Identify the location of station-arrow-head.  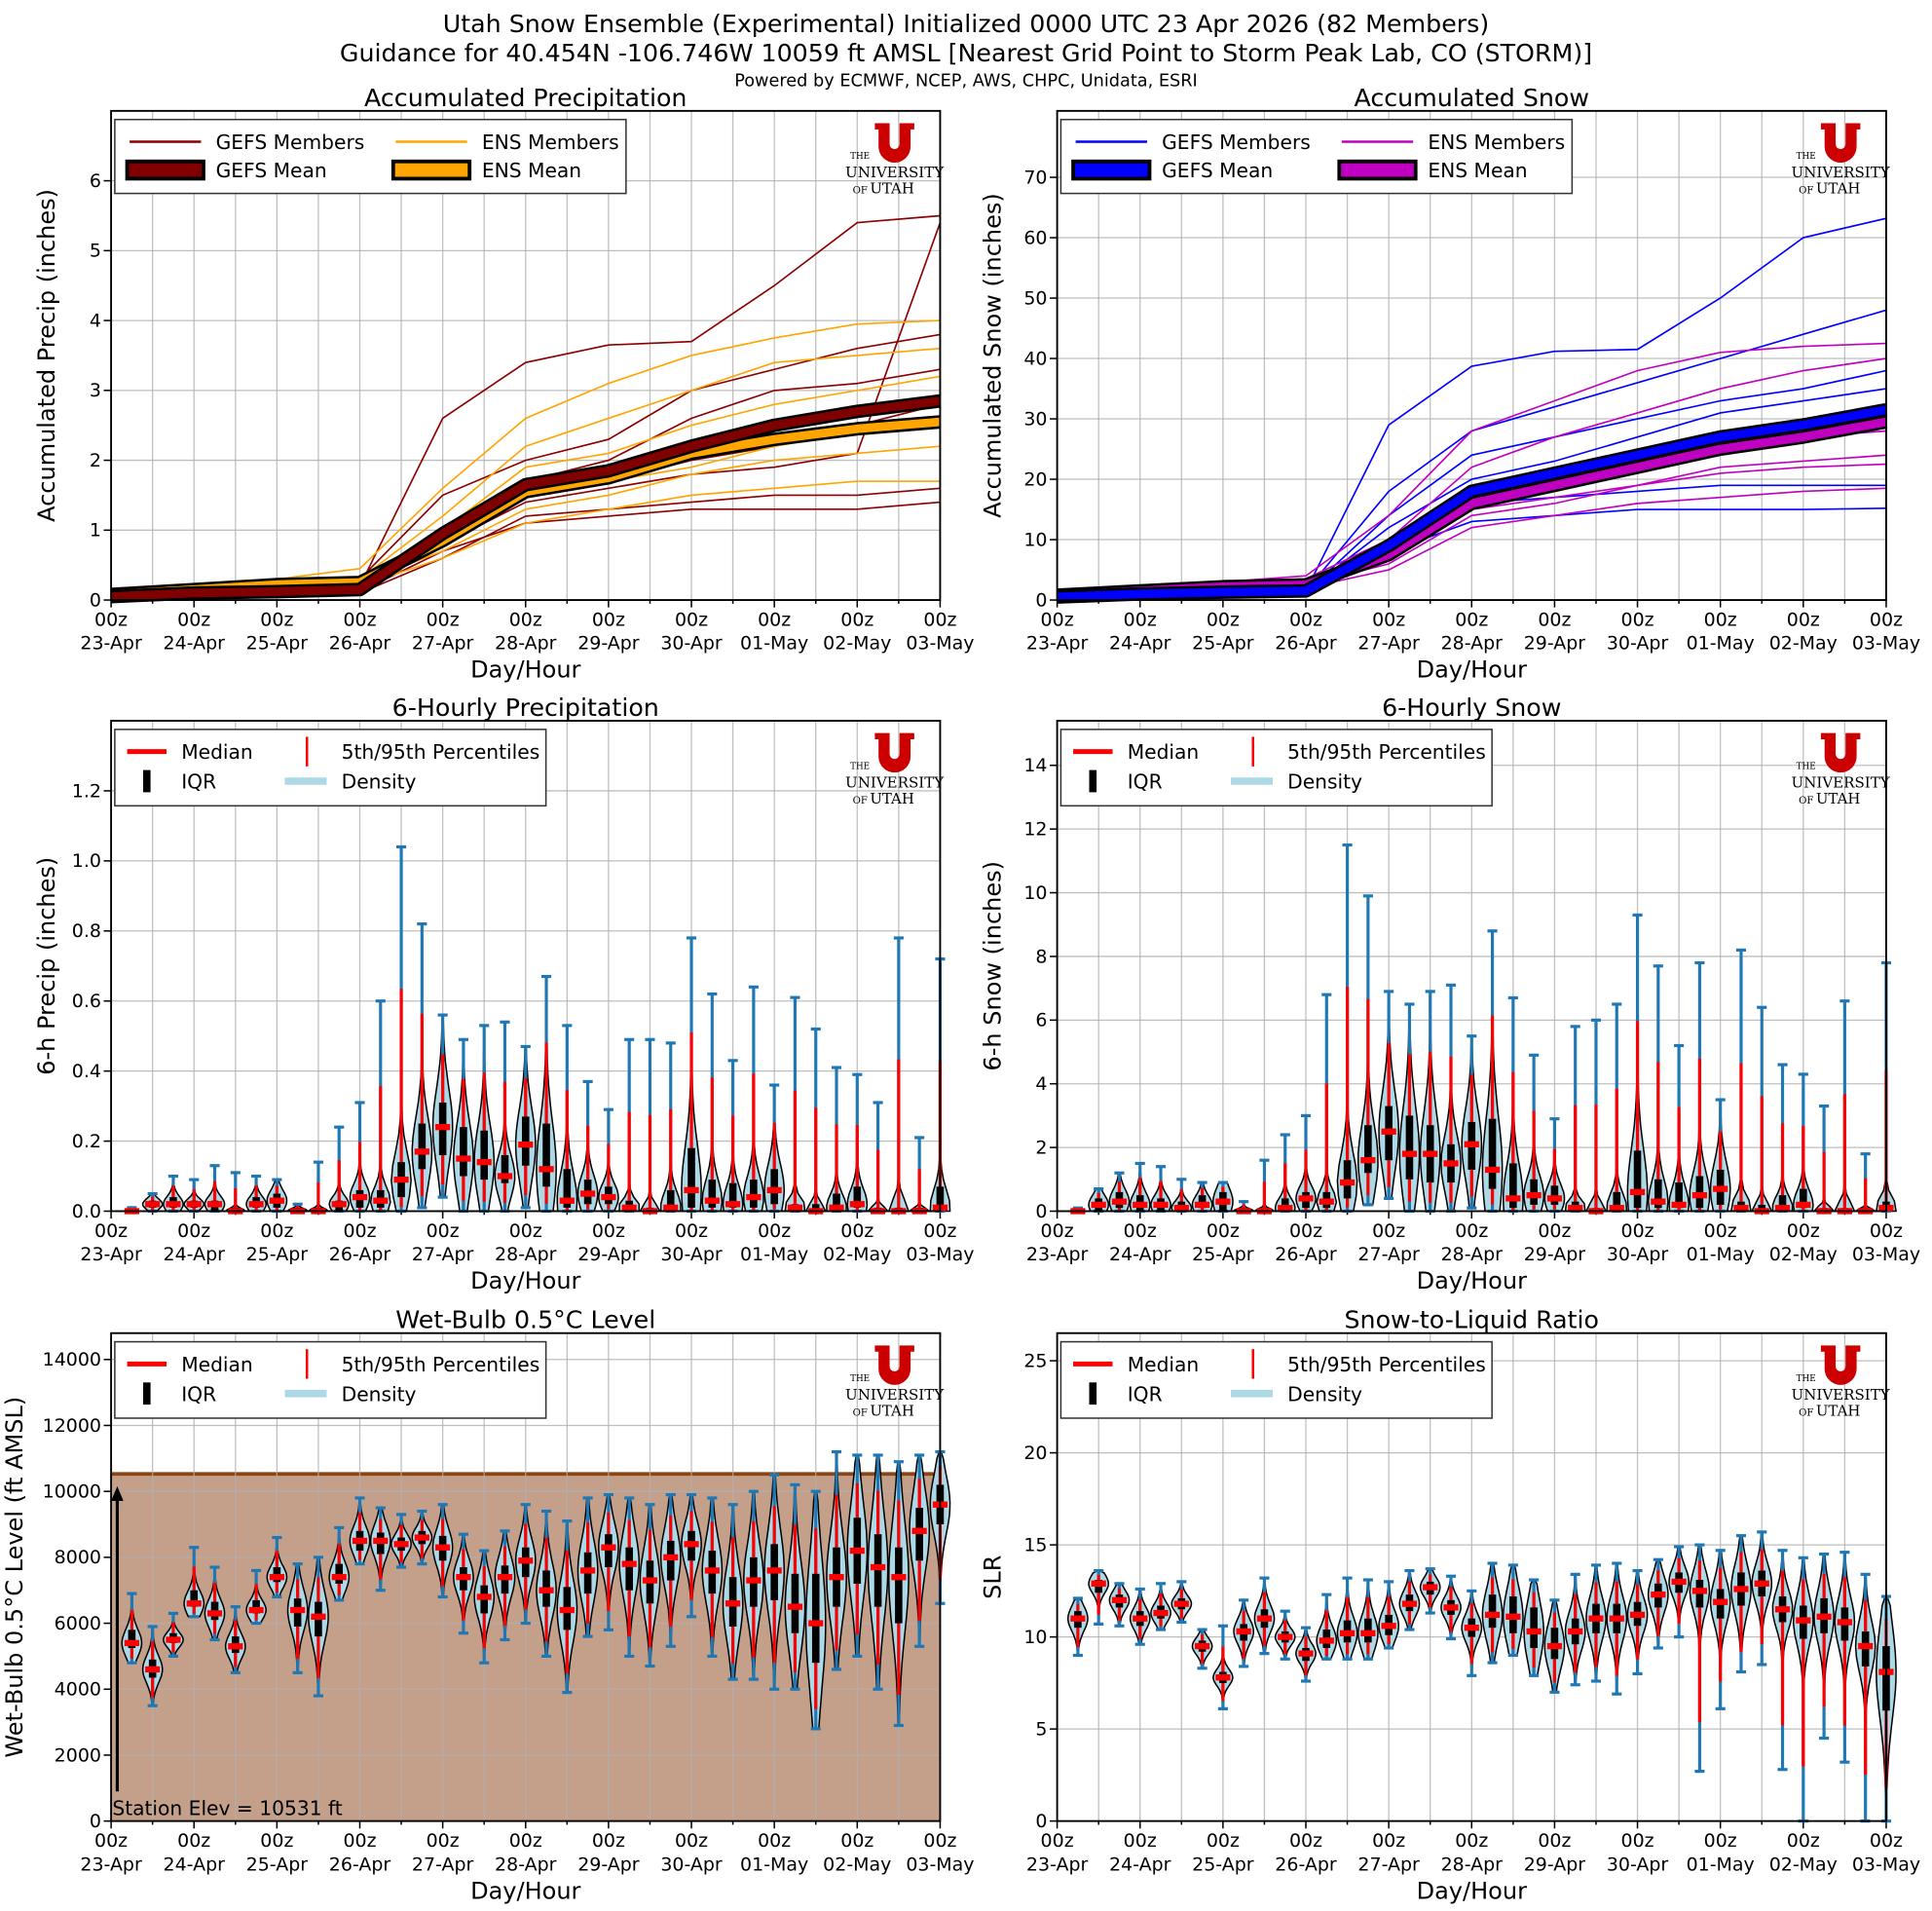
(118, 1493).